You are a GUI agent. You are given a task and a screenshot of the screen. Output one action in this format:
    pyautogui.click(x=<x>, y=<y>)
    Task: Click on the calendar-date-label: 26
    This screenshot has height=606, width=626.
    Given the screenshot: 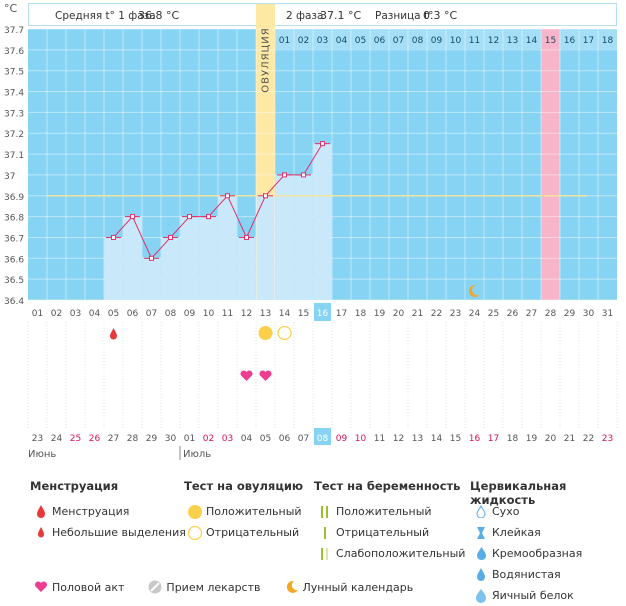 What is the action you would take?
    pyautogui.click(x=95, y=439)
    